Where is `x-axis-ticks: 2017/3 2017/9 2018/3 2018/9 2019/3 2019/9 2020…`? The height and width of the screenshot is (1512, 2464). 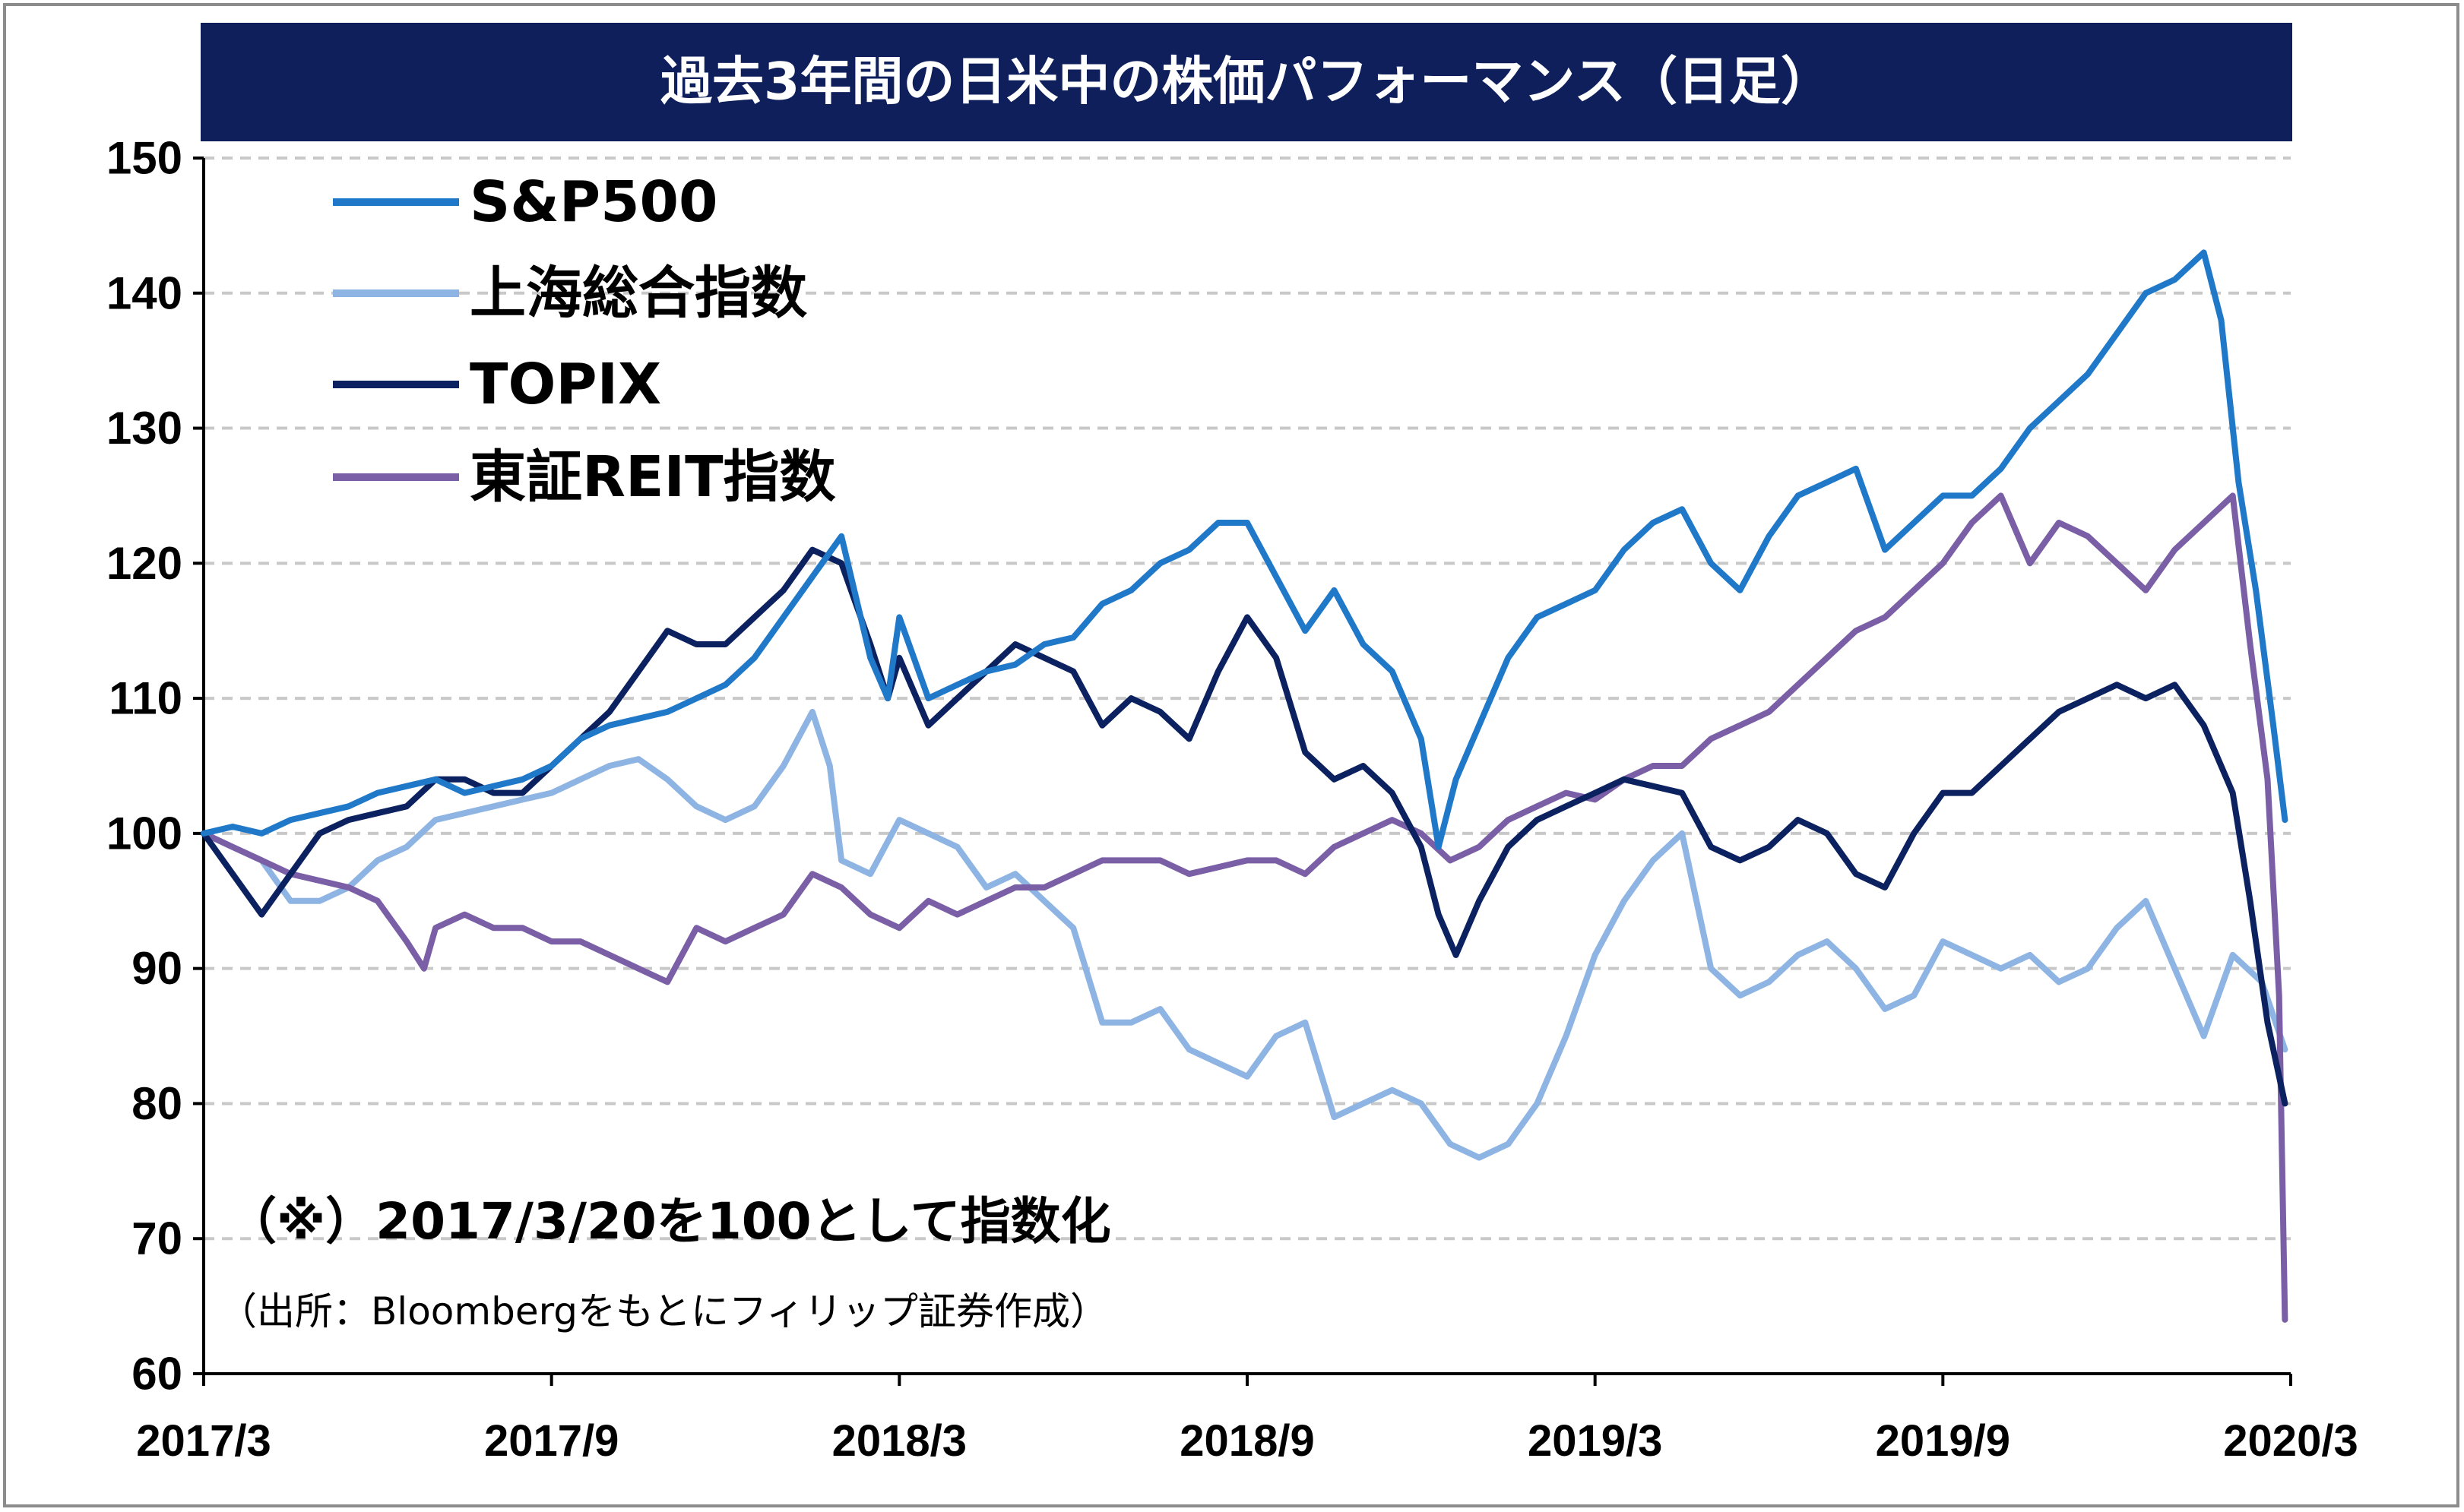 x-axis-ticks: 2017/3 2017/9 2018/3 2018/9 2019/3 2019/9 2020… is located at coordinates (1247, 1420).